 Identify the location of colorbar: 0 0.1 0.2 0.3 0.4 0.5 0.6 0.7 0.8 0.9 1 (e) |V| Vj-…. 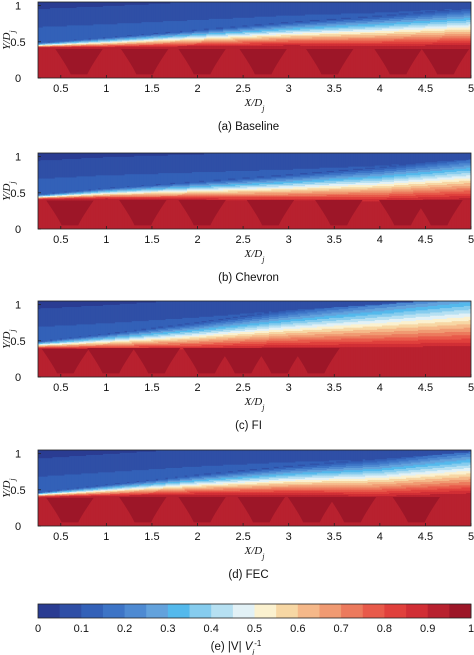
(254, 629).